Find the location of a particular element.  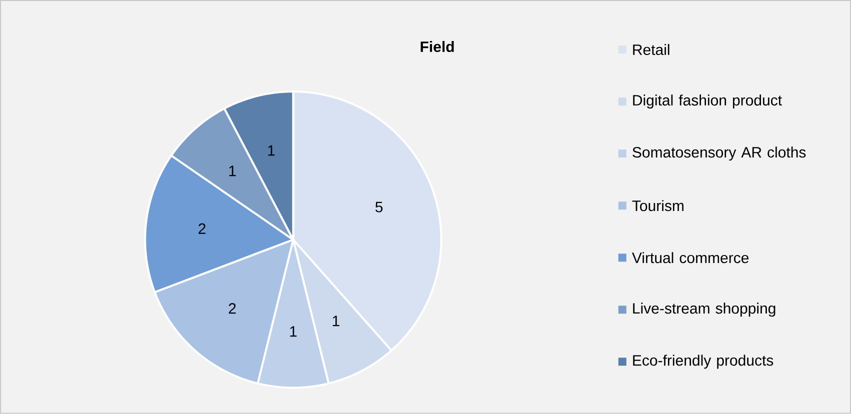

legend-label: Virtual commerce is located at coordinates (690, 258).